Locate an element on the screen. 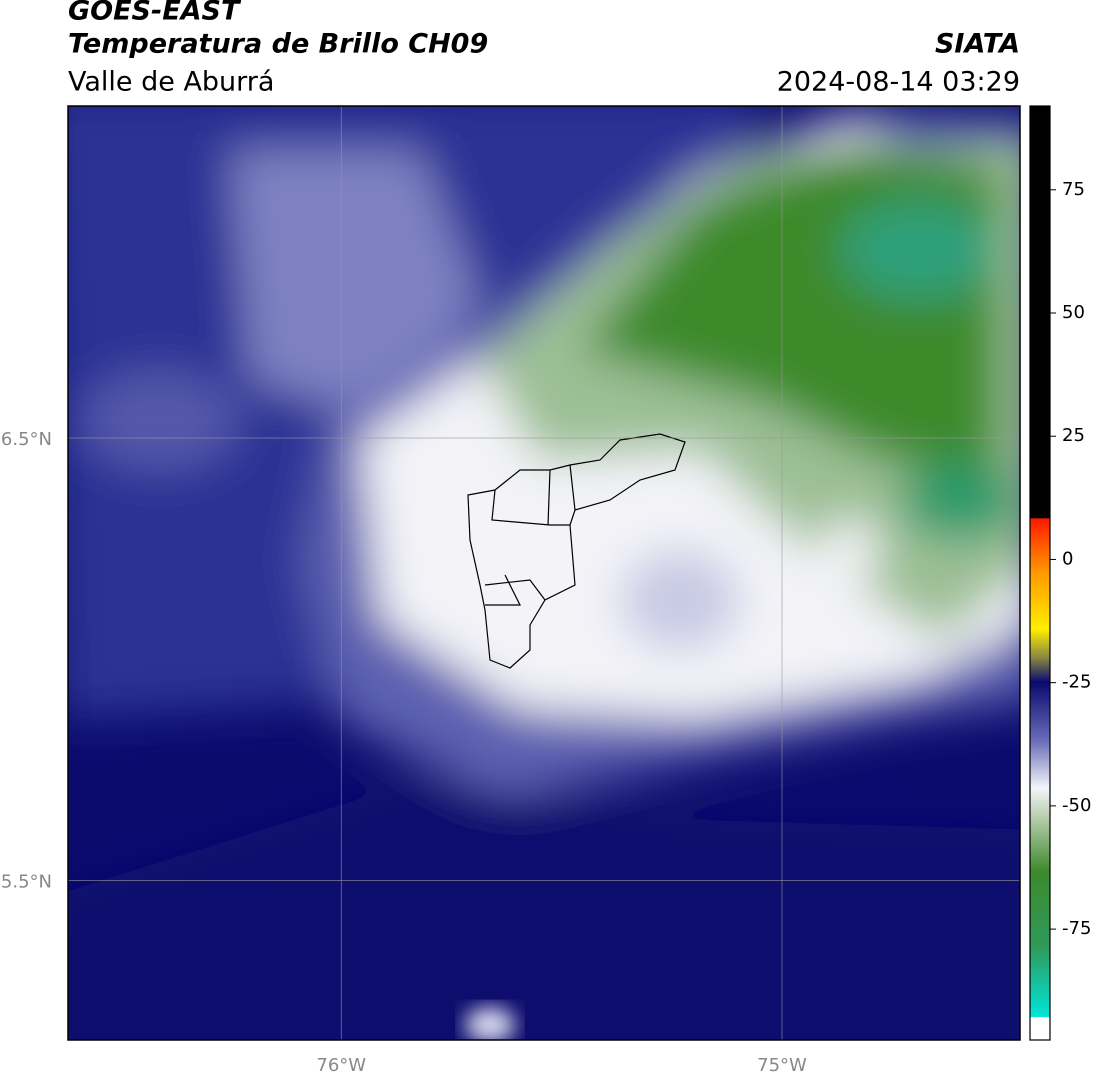  colorbar-label: 0 is located at coordinates (1067, 558).